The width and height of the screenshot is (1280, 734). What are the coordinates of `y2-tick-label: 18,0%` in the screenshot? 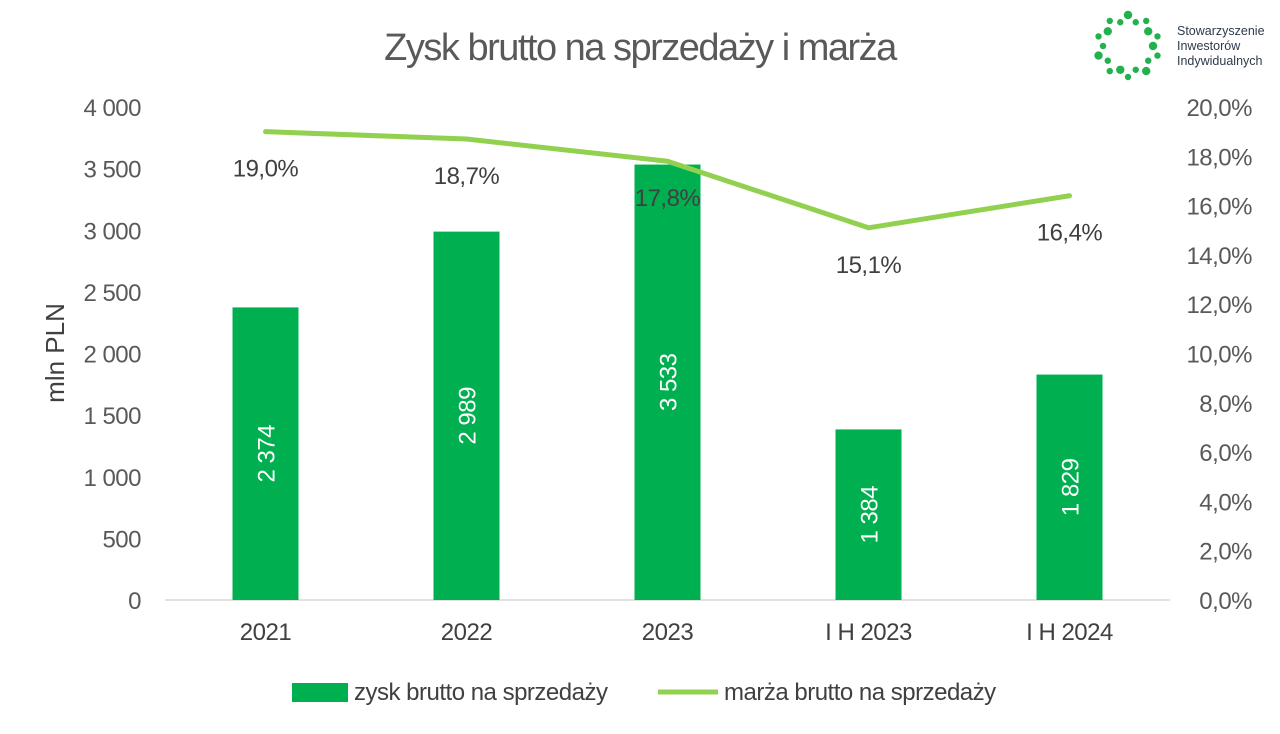 It's located at (1219, 157).